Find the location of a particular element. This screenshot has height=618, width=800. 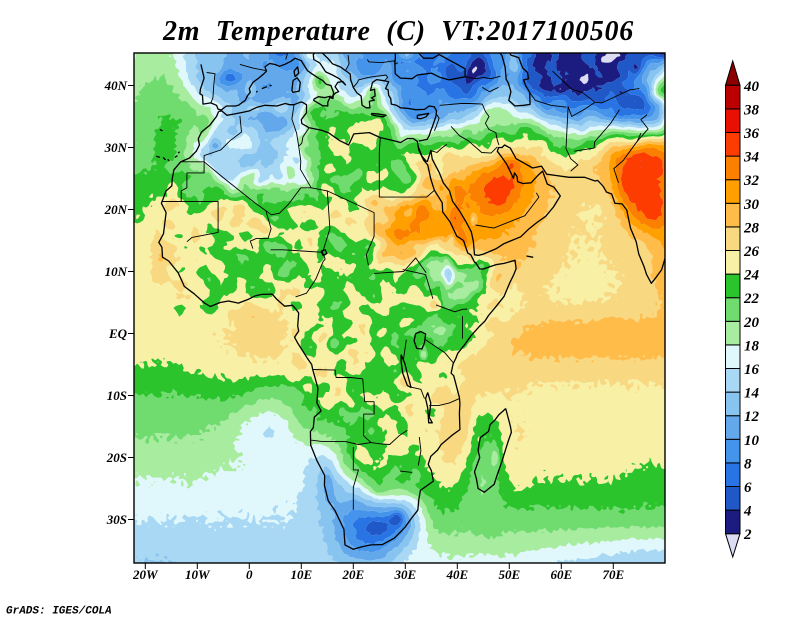

svg-text: 10 is located at coordinates (752, 441).